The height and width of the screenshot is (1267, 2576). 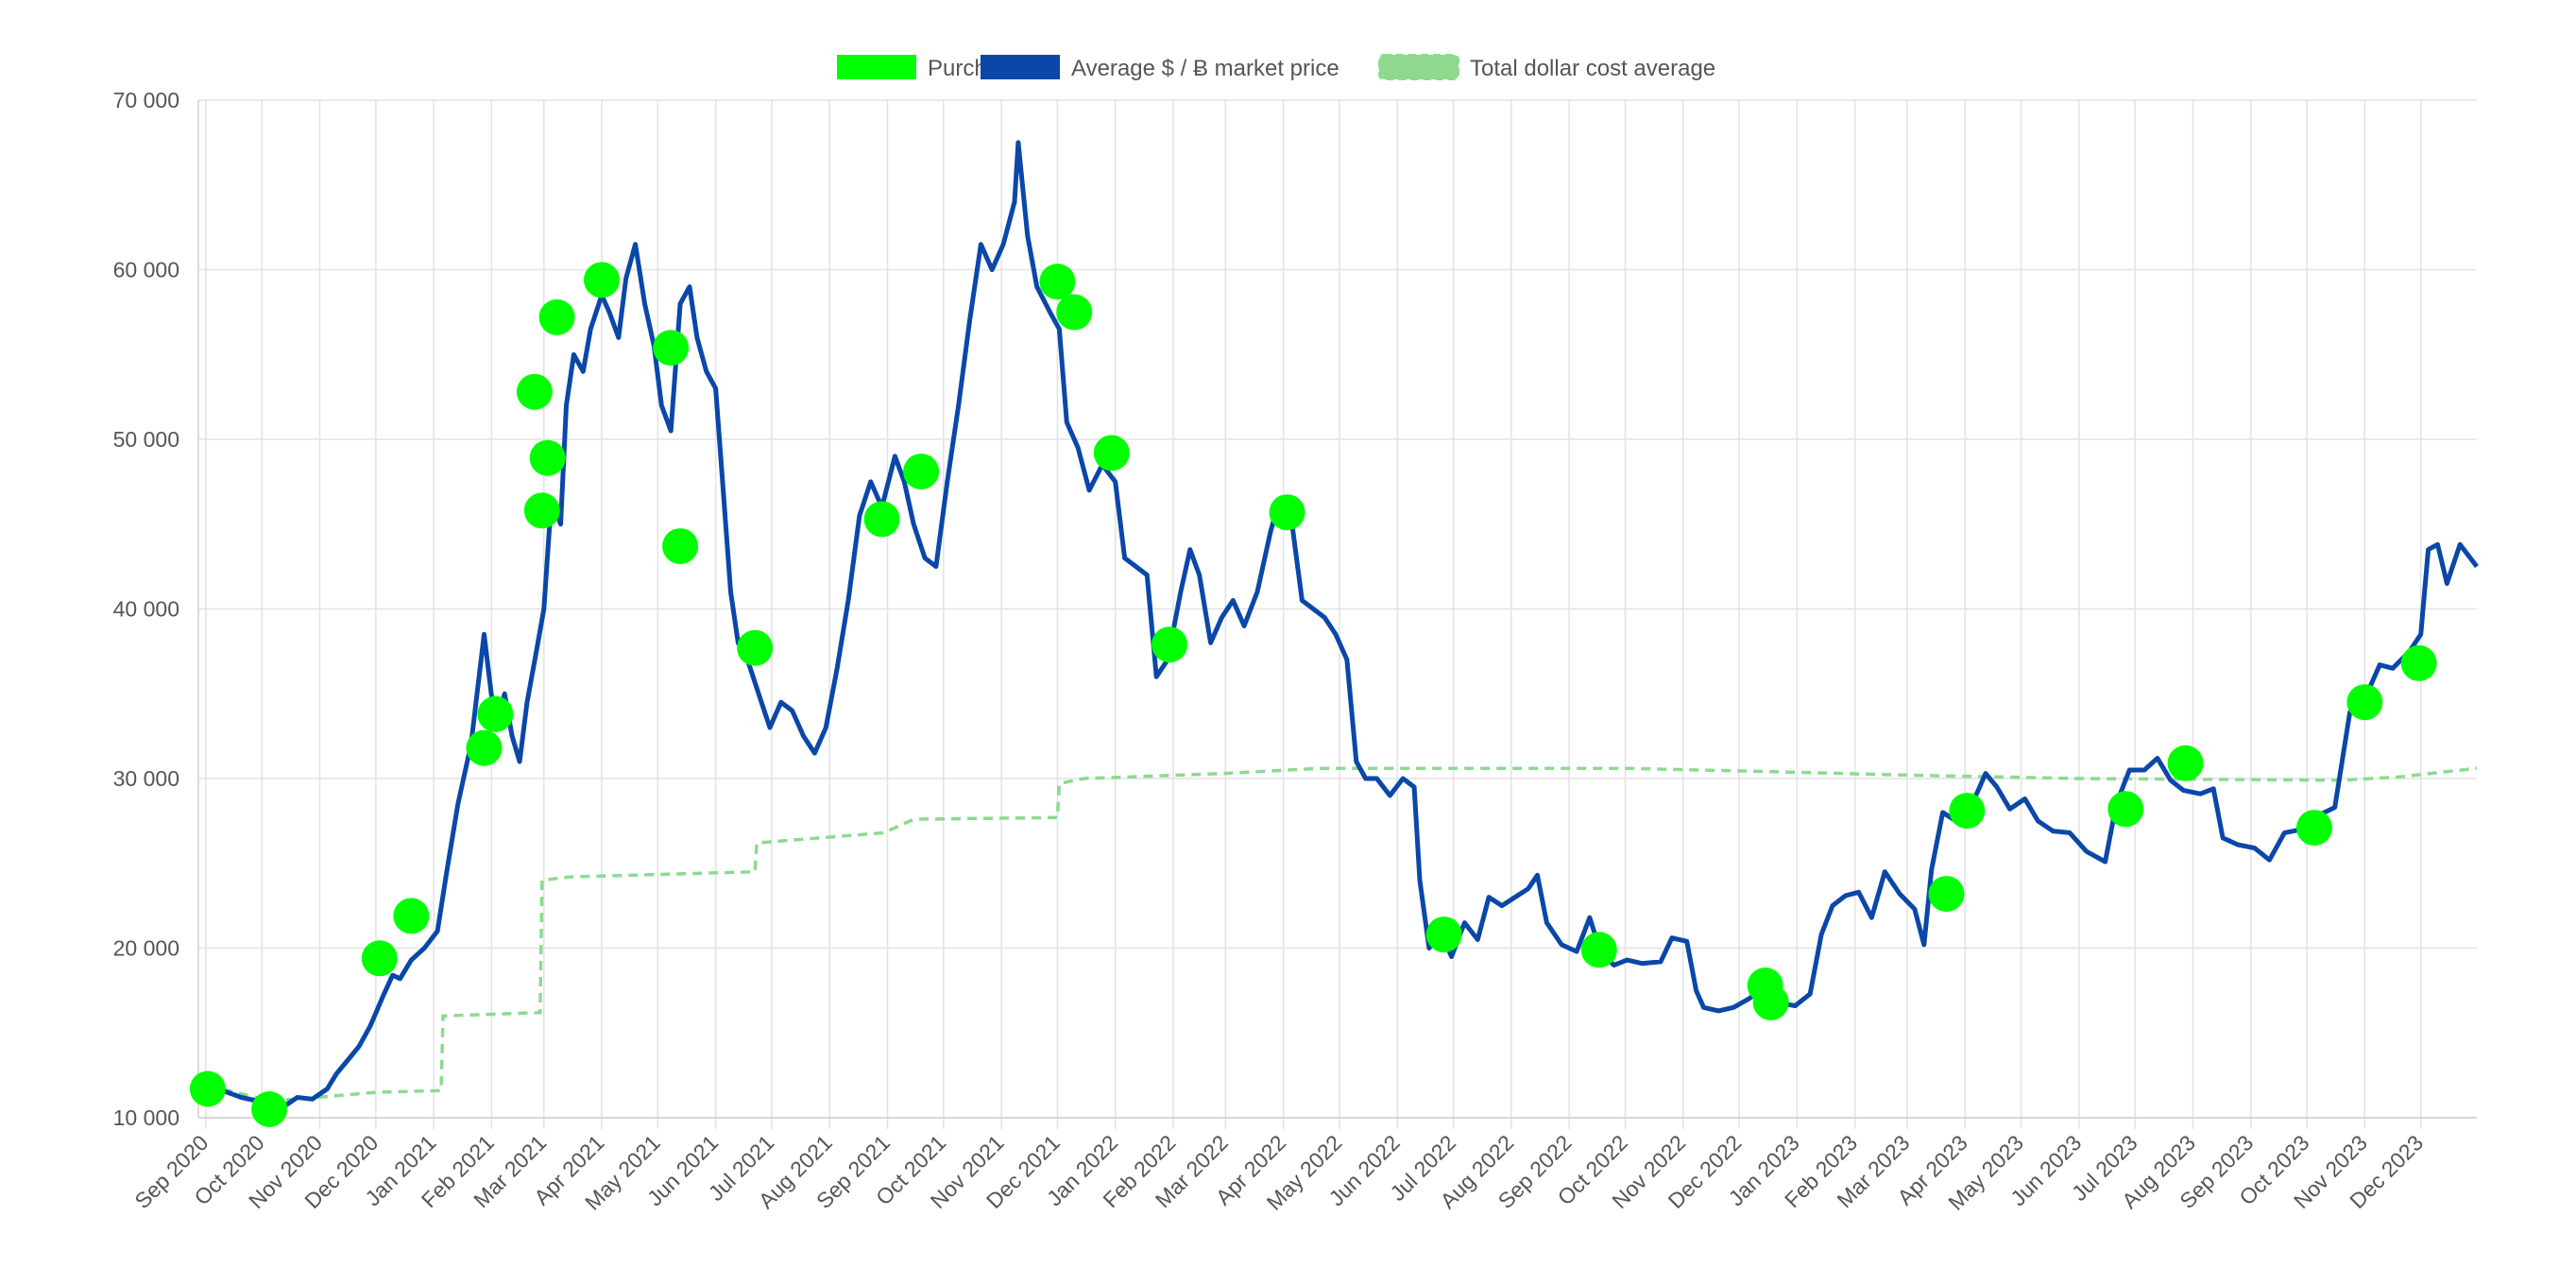 I want to click on y-tick-label: 20 000, so click(x=146, y=948).